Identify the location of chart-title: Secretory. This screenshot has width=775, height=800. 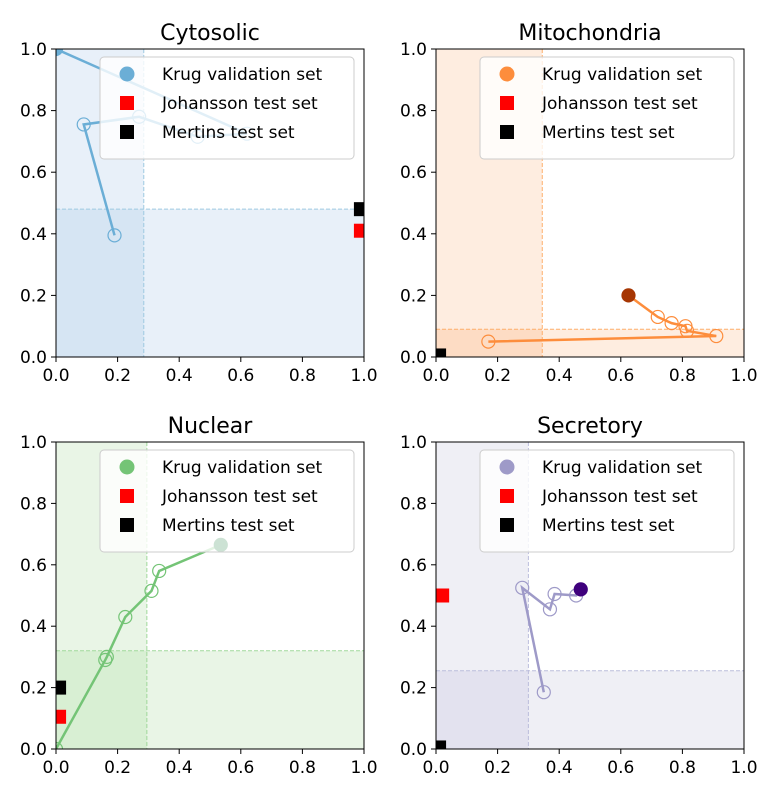
(590, 426).